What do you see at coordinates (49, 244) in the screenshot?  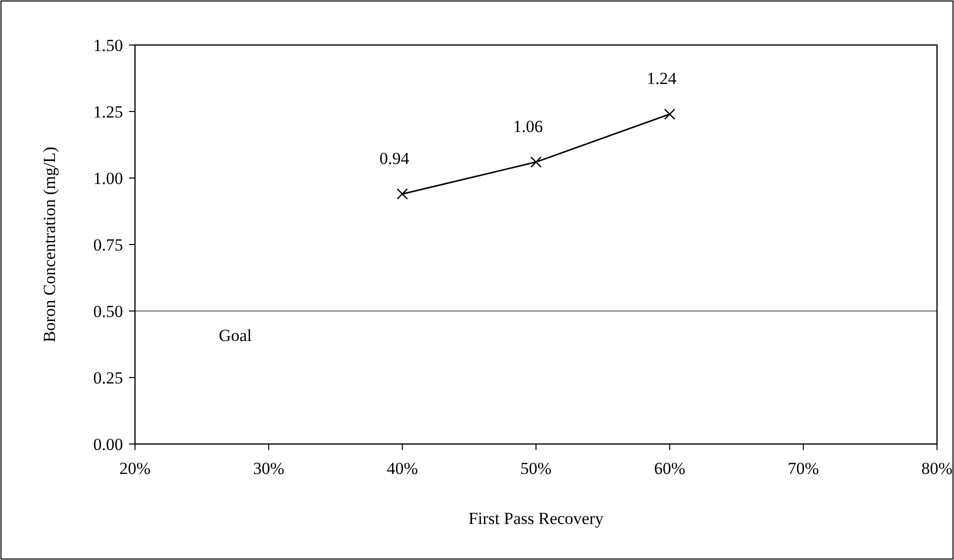 I see `y-axis-title: Boron Concentration (mg/L)` at bounding box center [49, 244].